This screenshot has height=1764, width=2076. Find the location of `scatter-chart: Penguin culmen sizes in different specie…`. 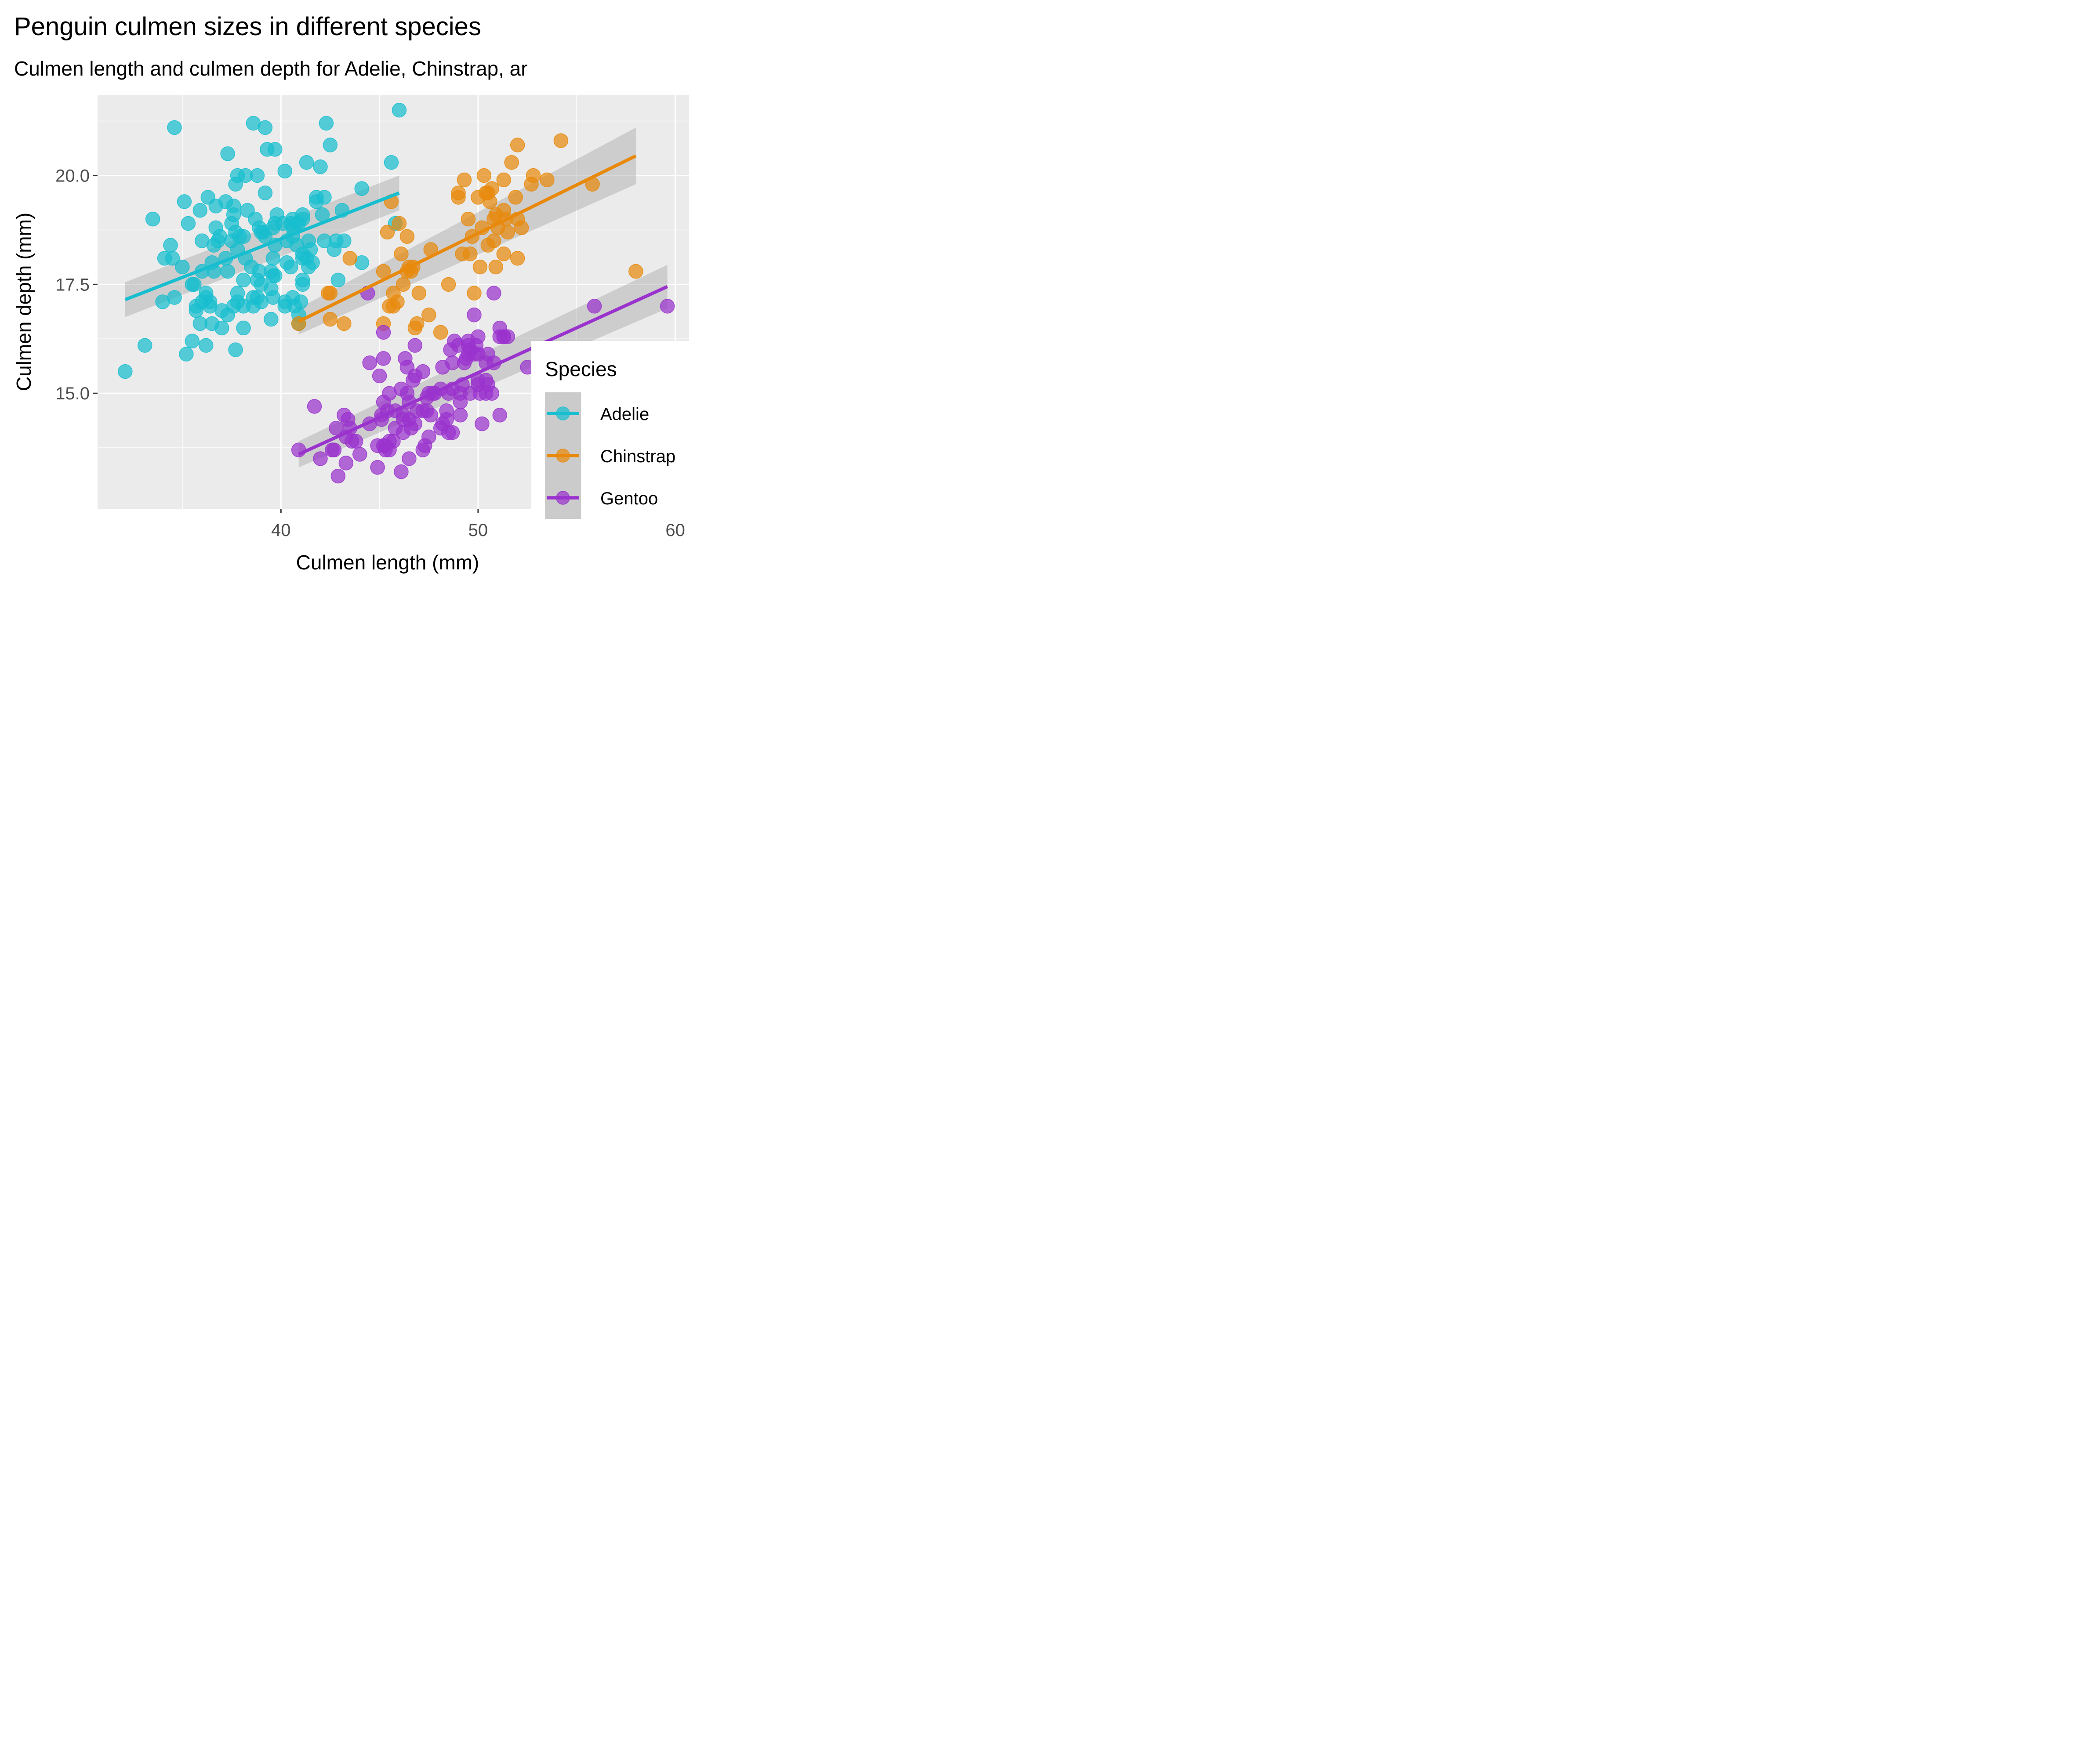

scatter-chart: Penguin culmen sizes in different specie… is located at coordinates (350, 293).